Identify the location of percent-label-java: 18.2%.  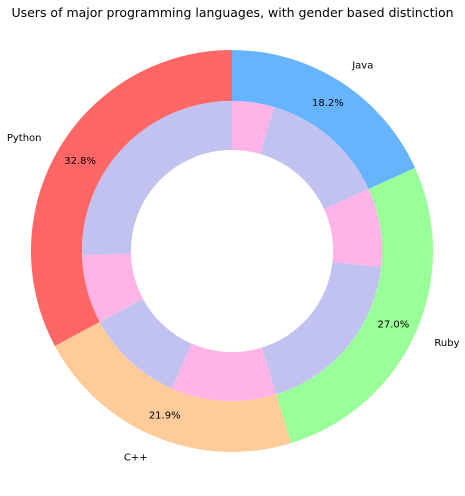
(328, 103).